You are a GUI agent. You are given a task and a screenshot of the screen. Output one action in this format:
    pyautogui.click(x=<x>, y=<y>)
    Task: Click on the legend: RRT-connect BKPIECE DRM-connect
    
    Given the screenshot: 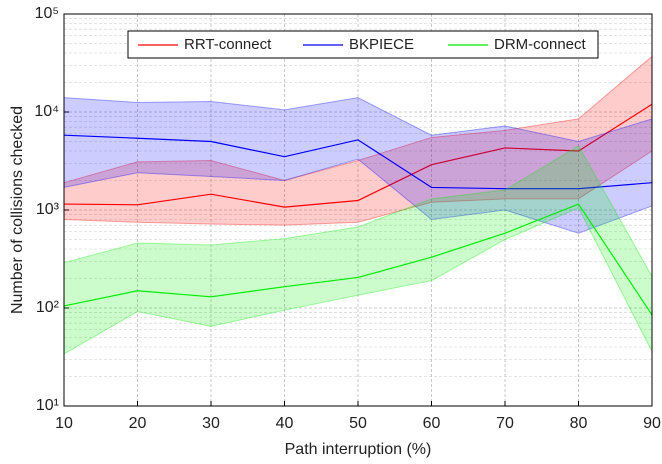 What is the action you would take?
    pyautogui.click(x=363, y=44)
    